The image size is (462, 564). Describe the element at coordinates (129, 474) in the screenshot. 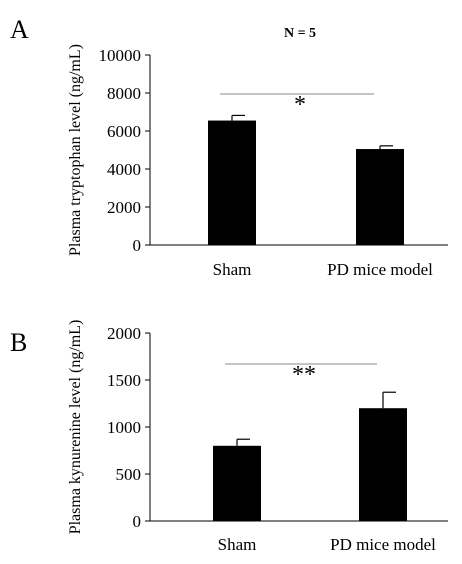

I see `y-tick-label: 500` at that location.